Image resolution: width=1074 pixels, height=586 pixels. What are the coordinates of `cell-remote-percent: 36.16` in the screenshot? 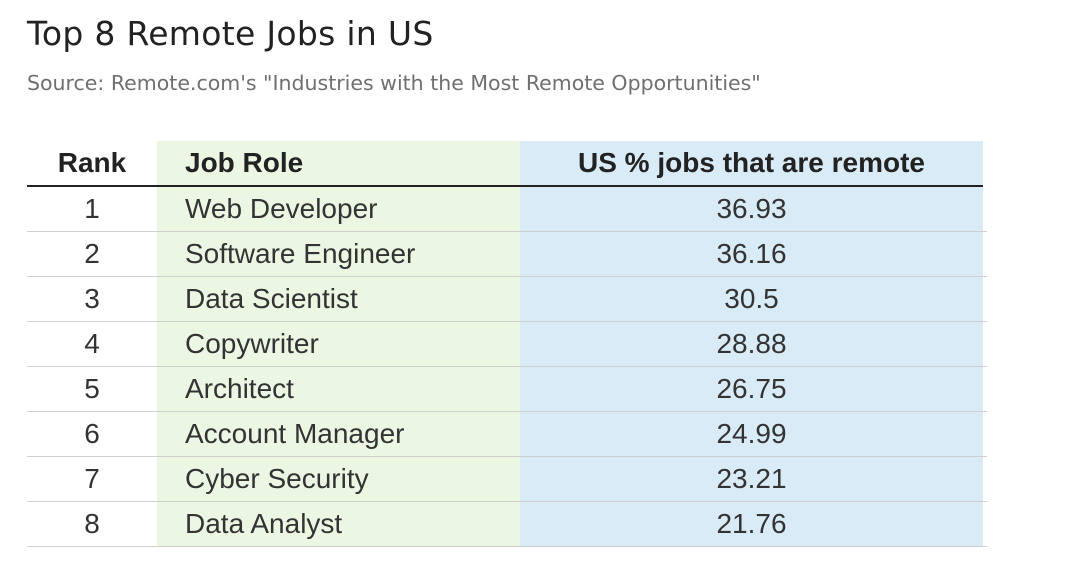 It's located at (751, 254).